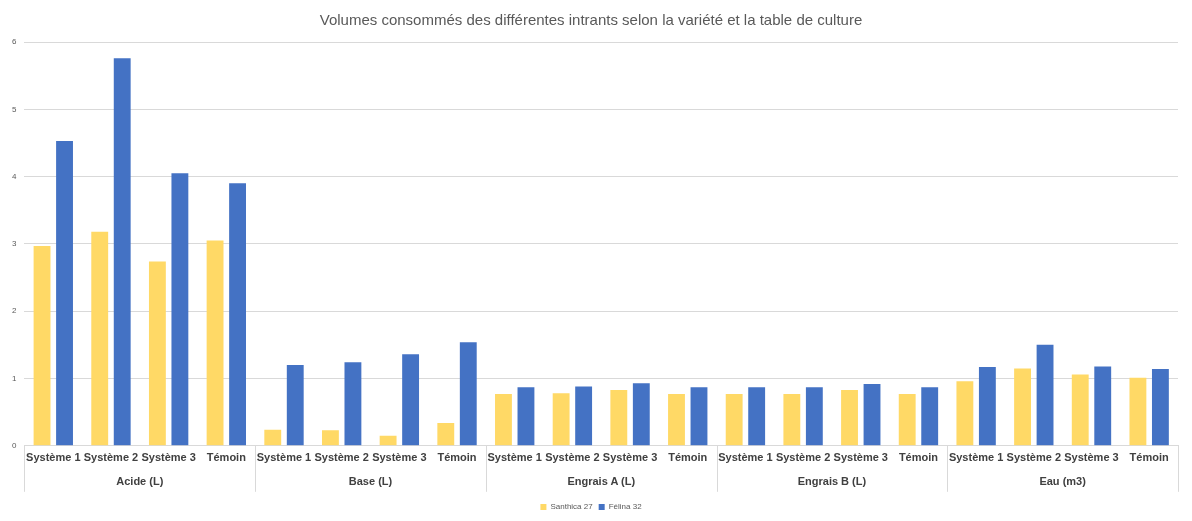  Describe the element at coordinates (14, 176) in the screenshot. I see `y-tick-label: 4` at that location.